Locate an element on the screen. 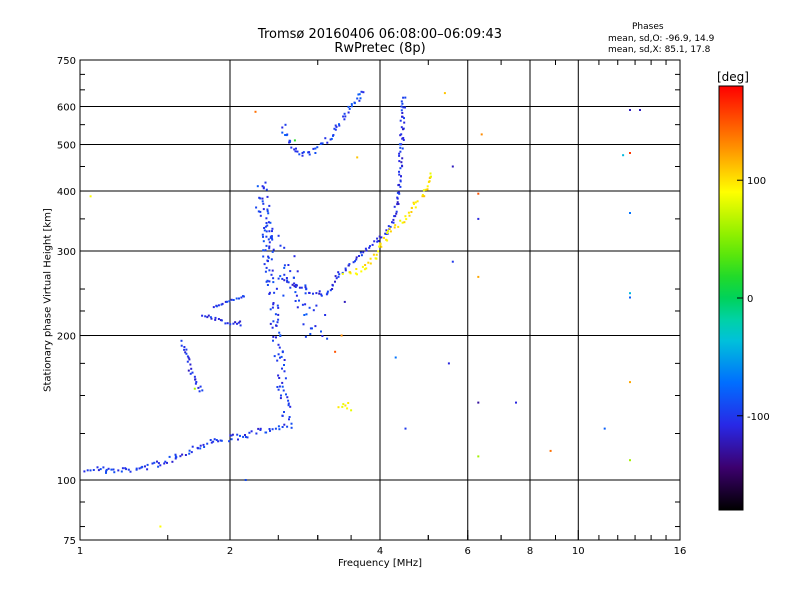 The image size is (800, 604). x-axis-title: Frequency [MHz] is located at coordinates (380, 563).